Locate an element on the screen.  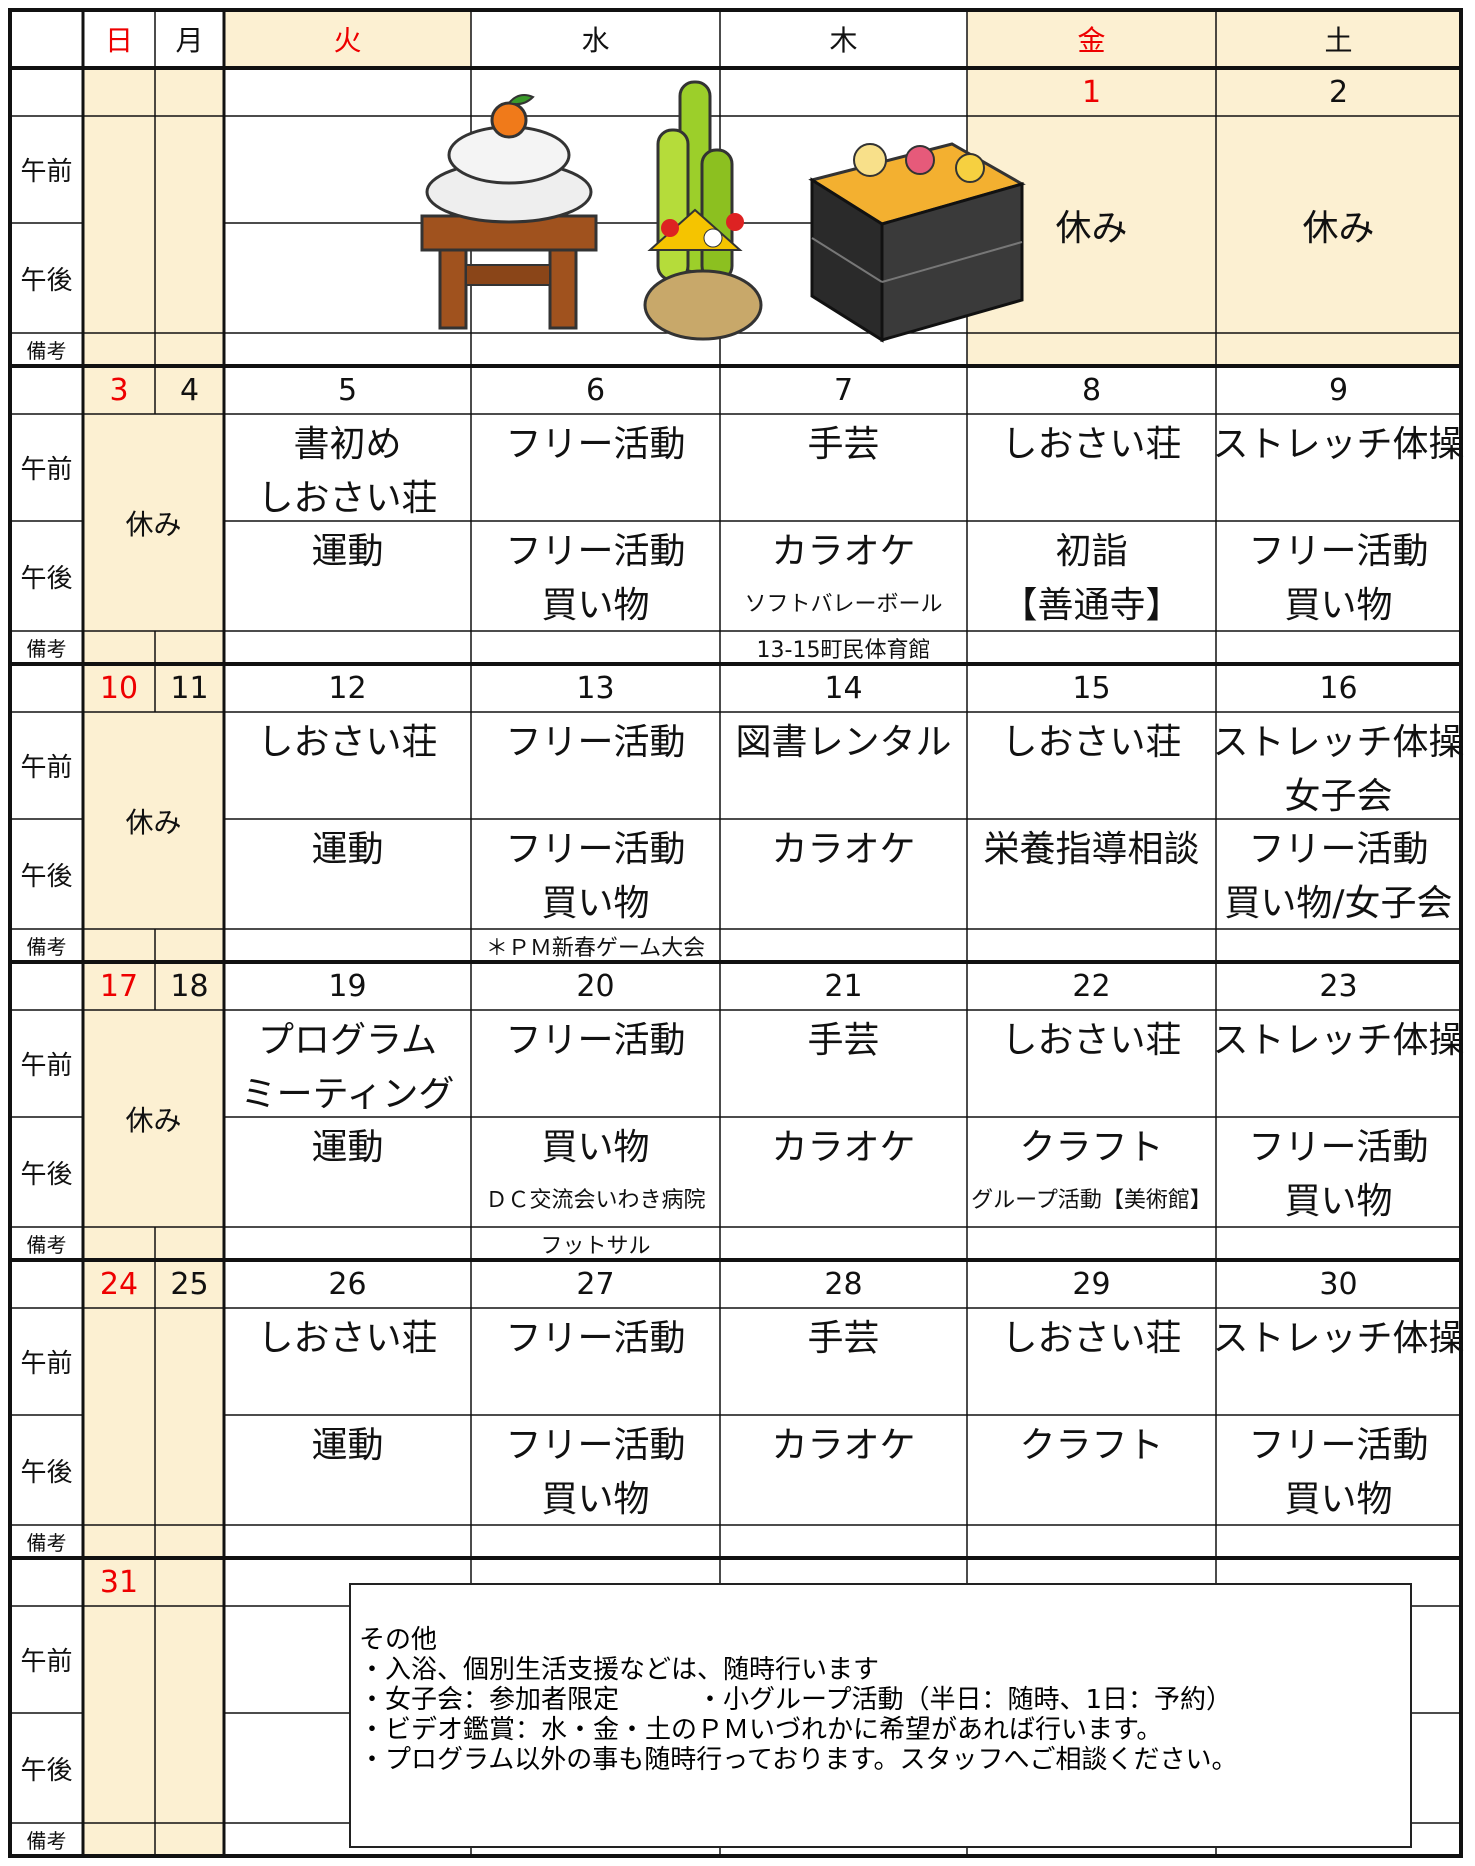
date: 29 is located at coordinates (1091, 1284).